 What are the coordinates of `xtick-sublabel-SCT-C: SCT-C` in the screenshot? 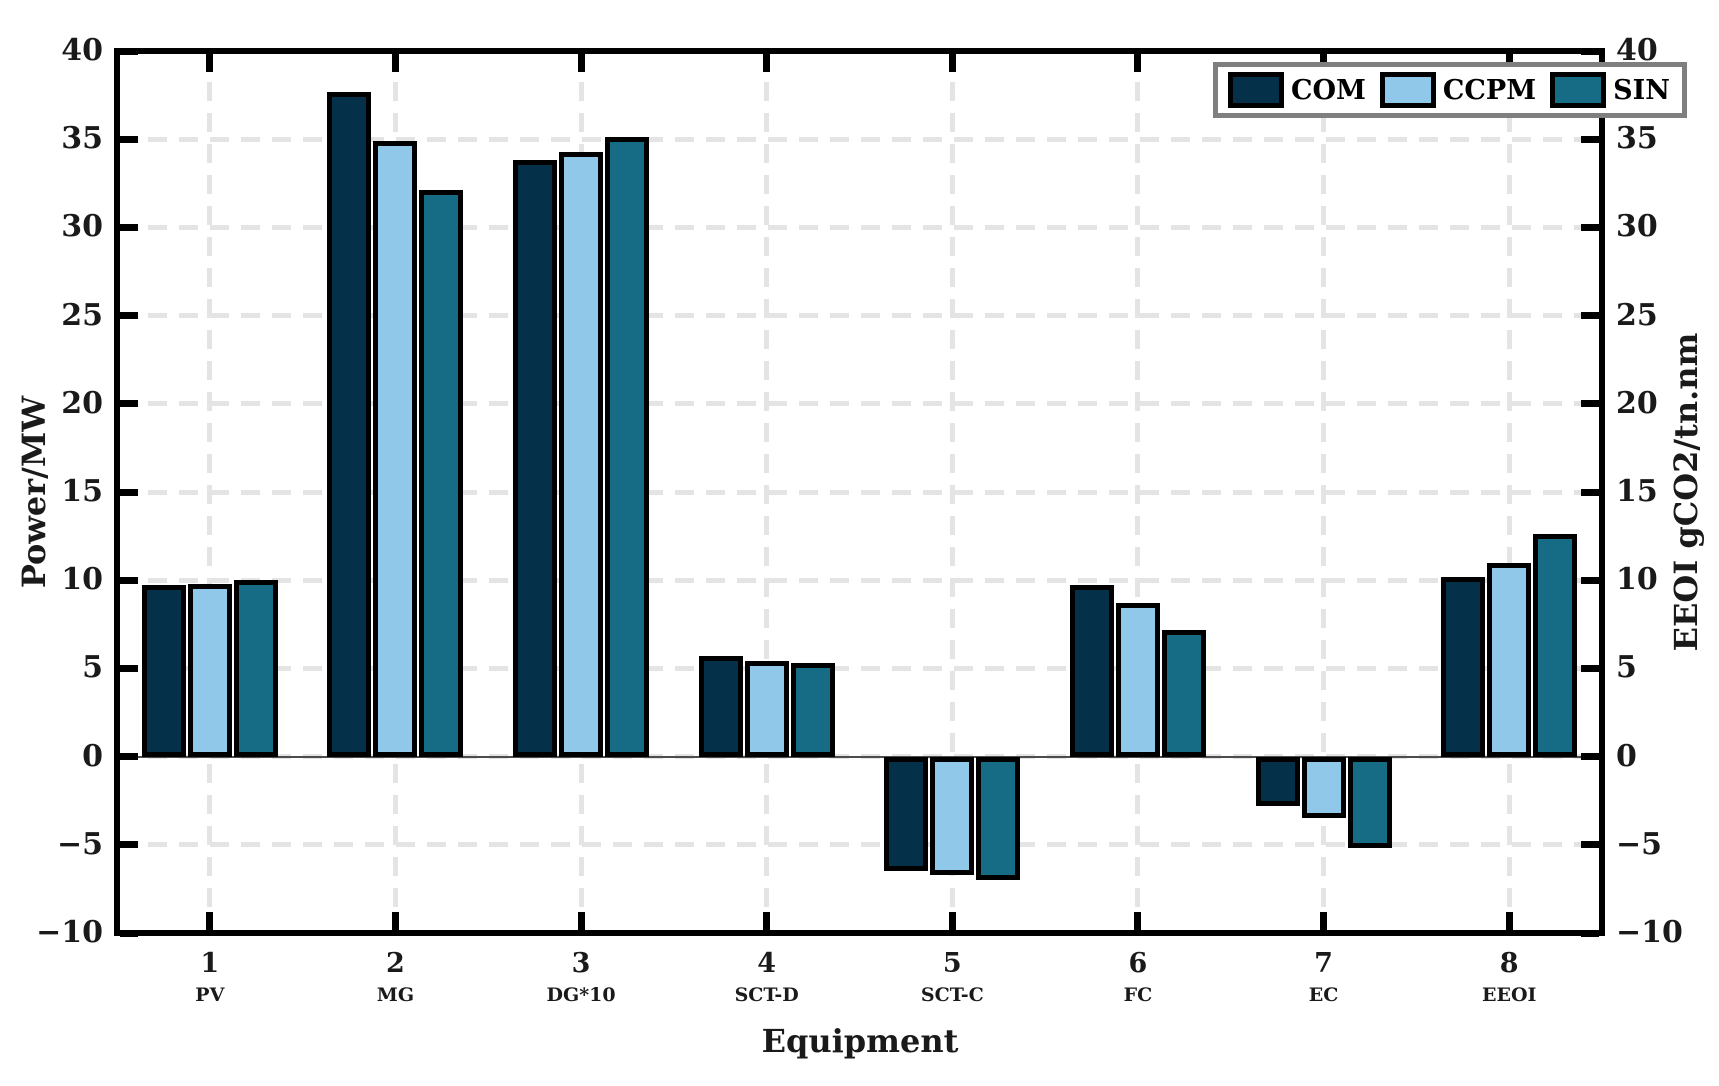 It's located at (952, 995).